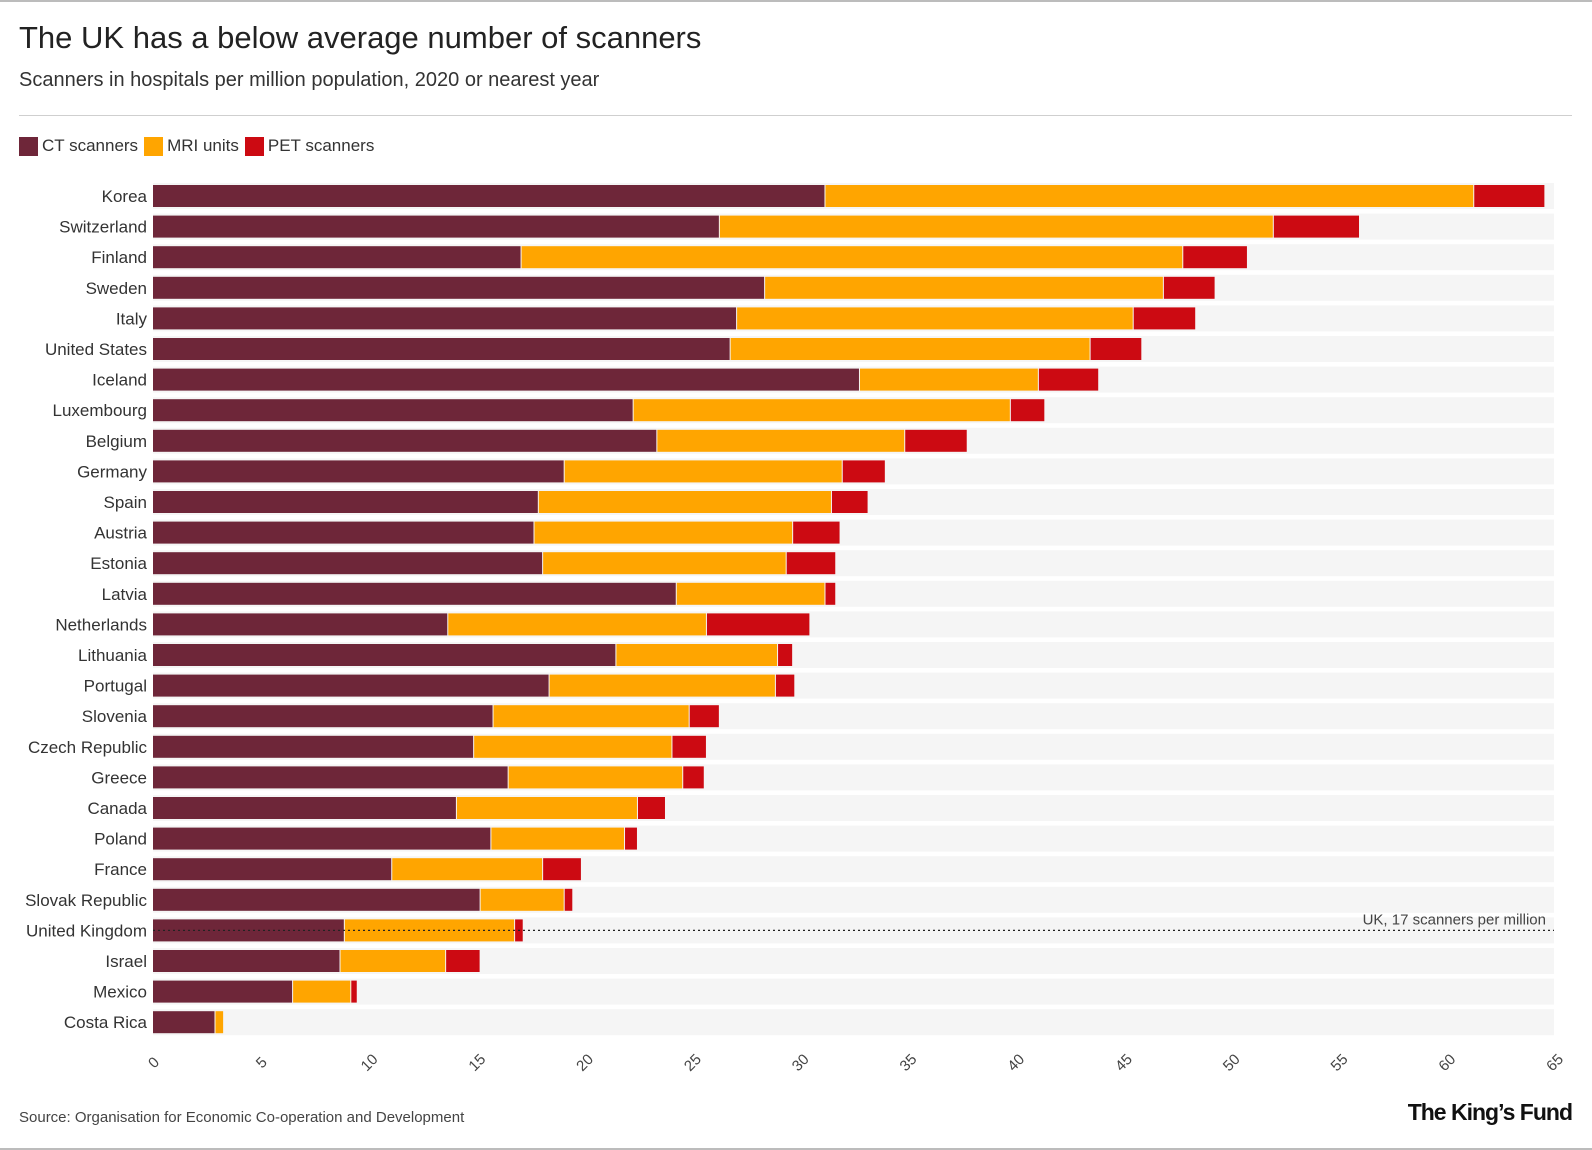 The width and height of the screenshot is (1592, 1150). Describe the element at coordinates (693, 1063) in the screenshot. I see `x-tick-label-25: 25` at that location.